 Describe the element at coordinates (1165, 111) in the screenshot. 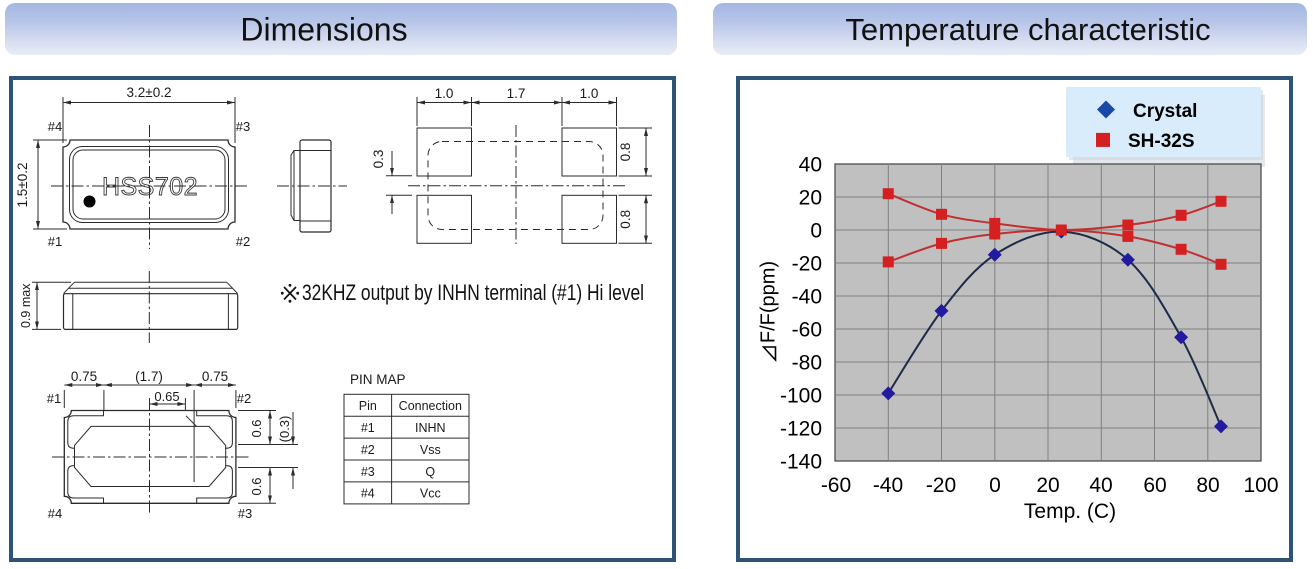

I see `svg-text: Crystal` at that location.